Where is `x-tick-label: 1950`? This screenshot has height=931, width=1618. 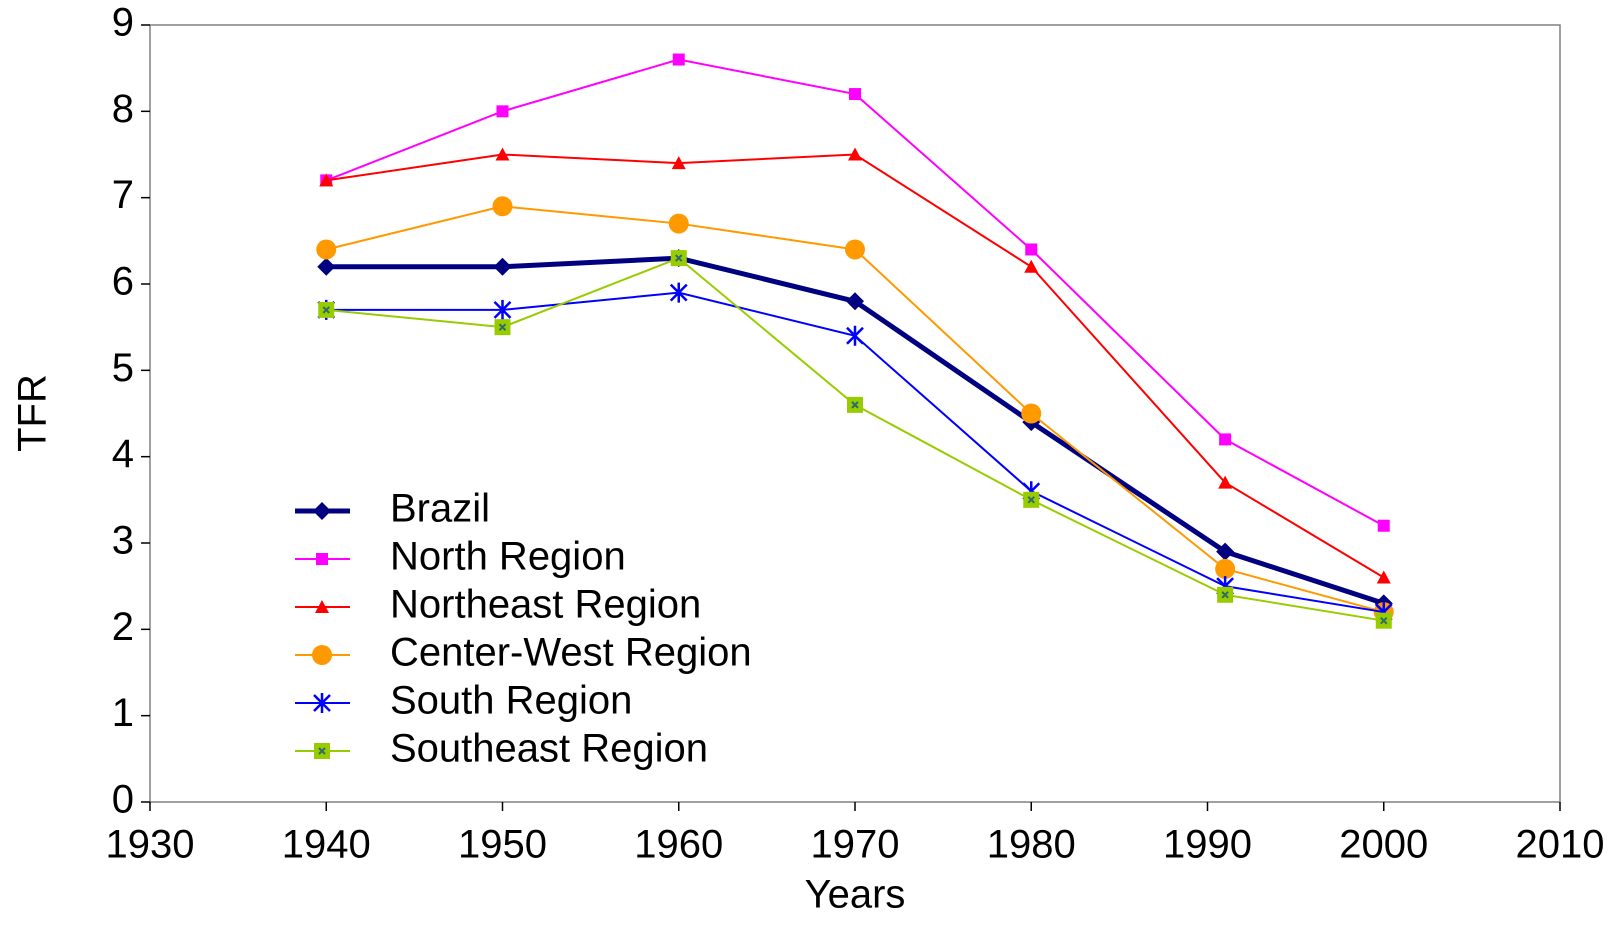
x-tick-label: 1950 is located at coordinates (502, 845).